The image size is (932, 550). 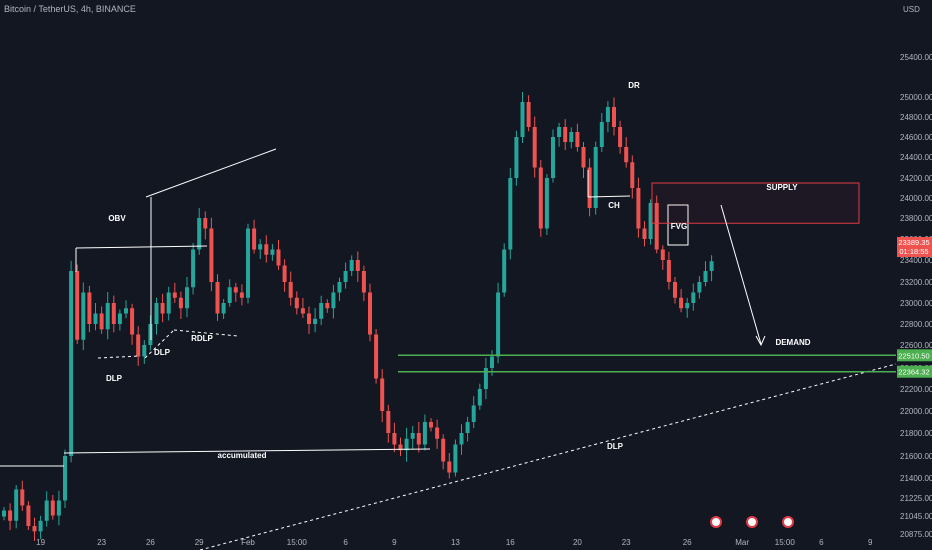 What do you see at coordinates (782, 187) in the screenshot?
I see `label-supply: SUPPLY` at bounding box center [782, 187].